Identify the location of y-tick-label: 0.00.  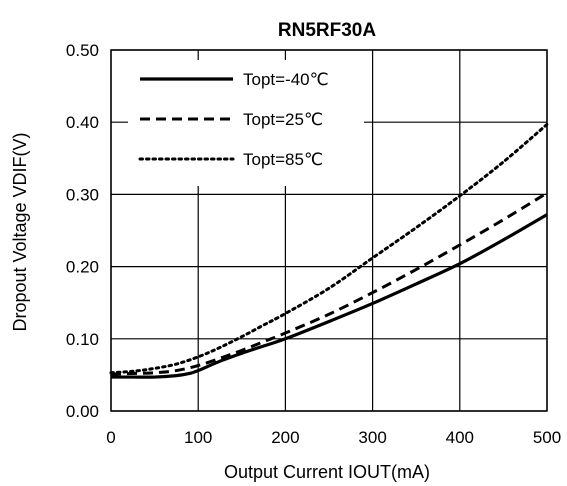
(82, 411).